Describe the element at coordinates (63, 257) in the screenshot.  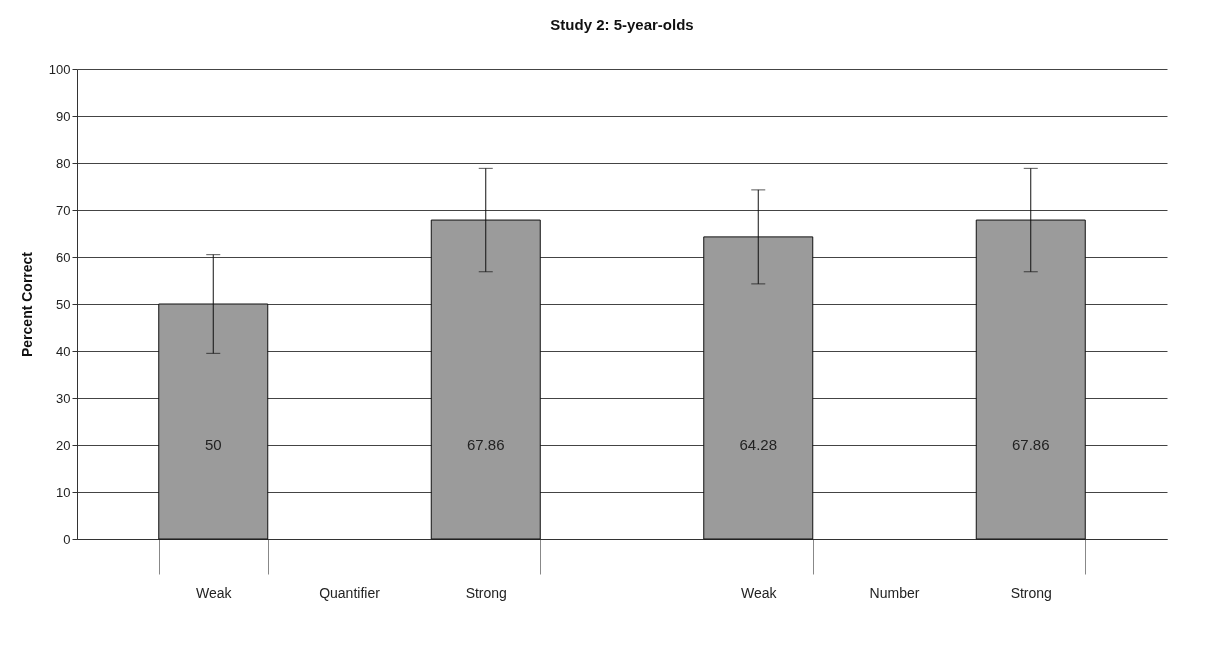
I see `y-tick-label: 60` at that location.